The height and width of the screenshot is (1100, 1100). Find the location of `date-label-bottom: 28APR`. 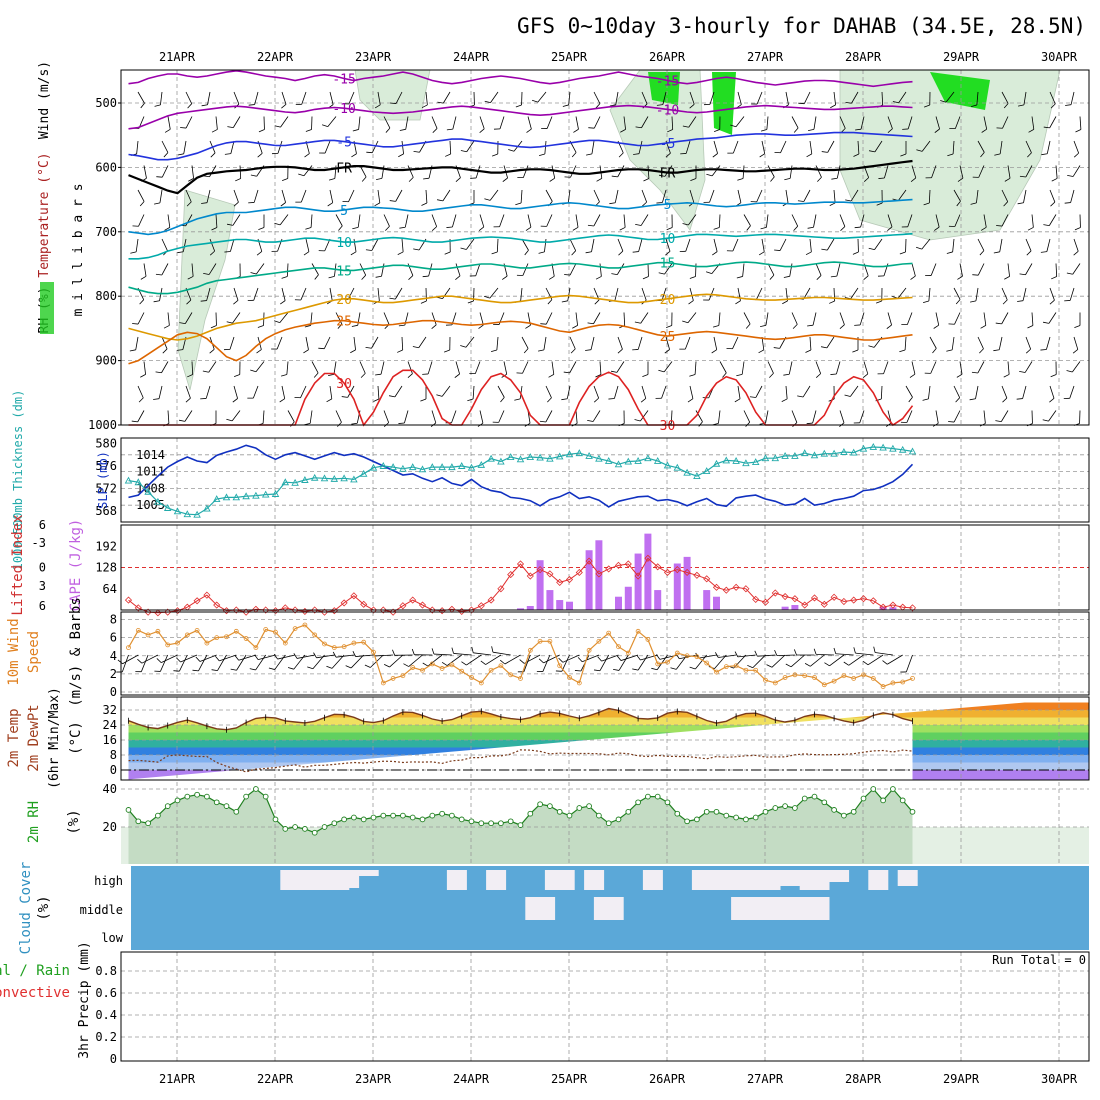

date-label-bottom: 28APR is located at coordinates (863, 1079).